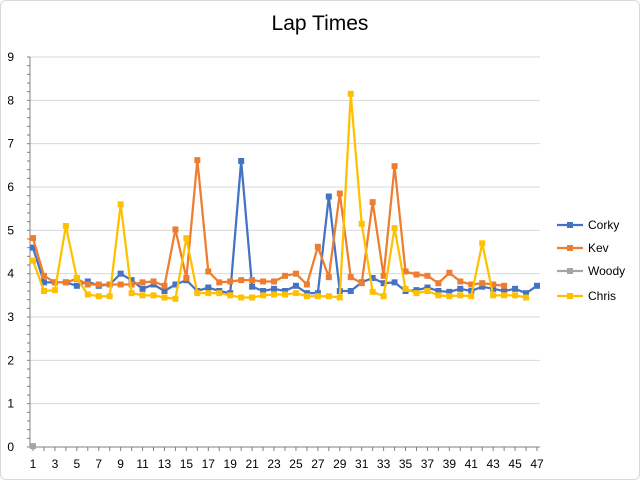  What do you see at coordinates (76, 464) in the screenshot?
I see `x-tick-label: 5` at bounding box center [76, 464].